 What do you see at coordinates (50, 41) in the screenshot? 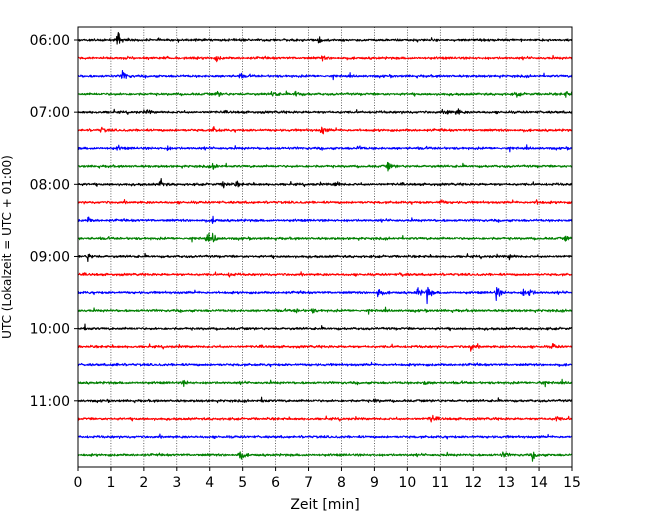
I see `y-tick-label: 06:00` at bounding box center [50, 41].